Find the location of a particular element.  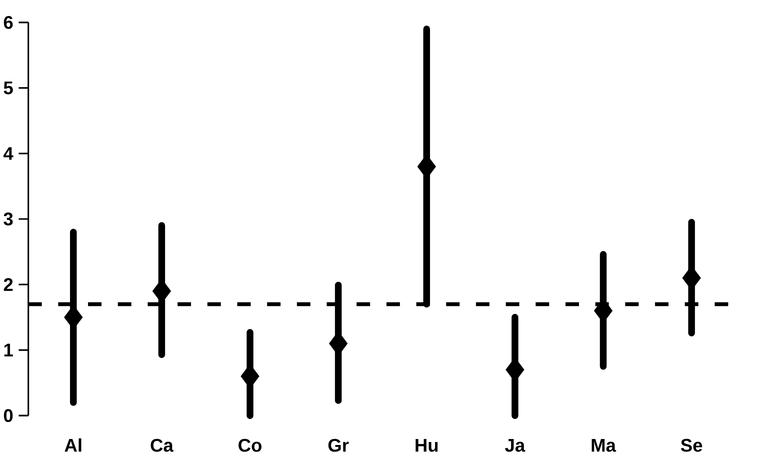

y-tick-label: 4 is located at coordinates (8, 153).